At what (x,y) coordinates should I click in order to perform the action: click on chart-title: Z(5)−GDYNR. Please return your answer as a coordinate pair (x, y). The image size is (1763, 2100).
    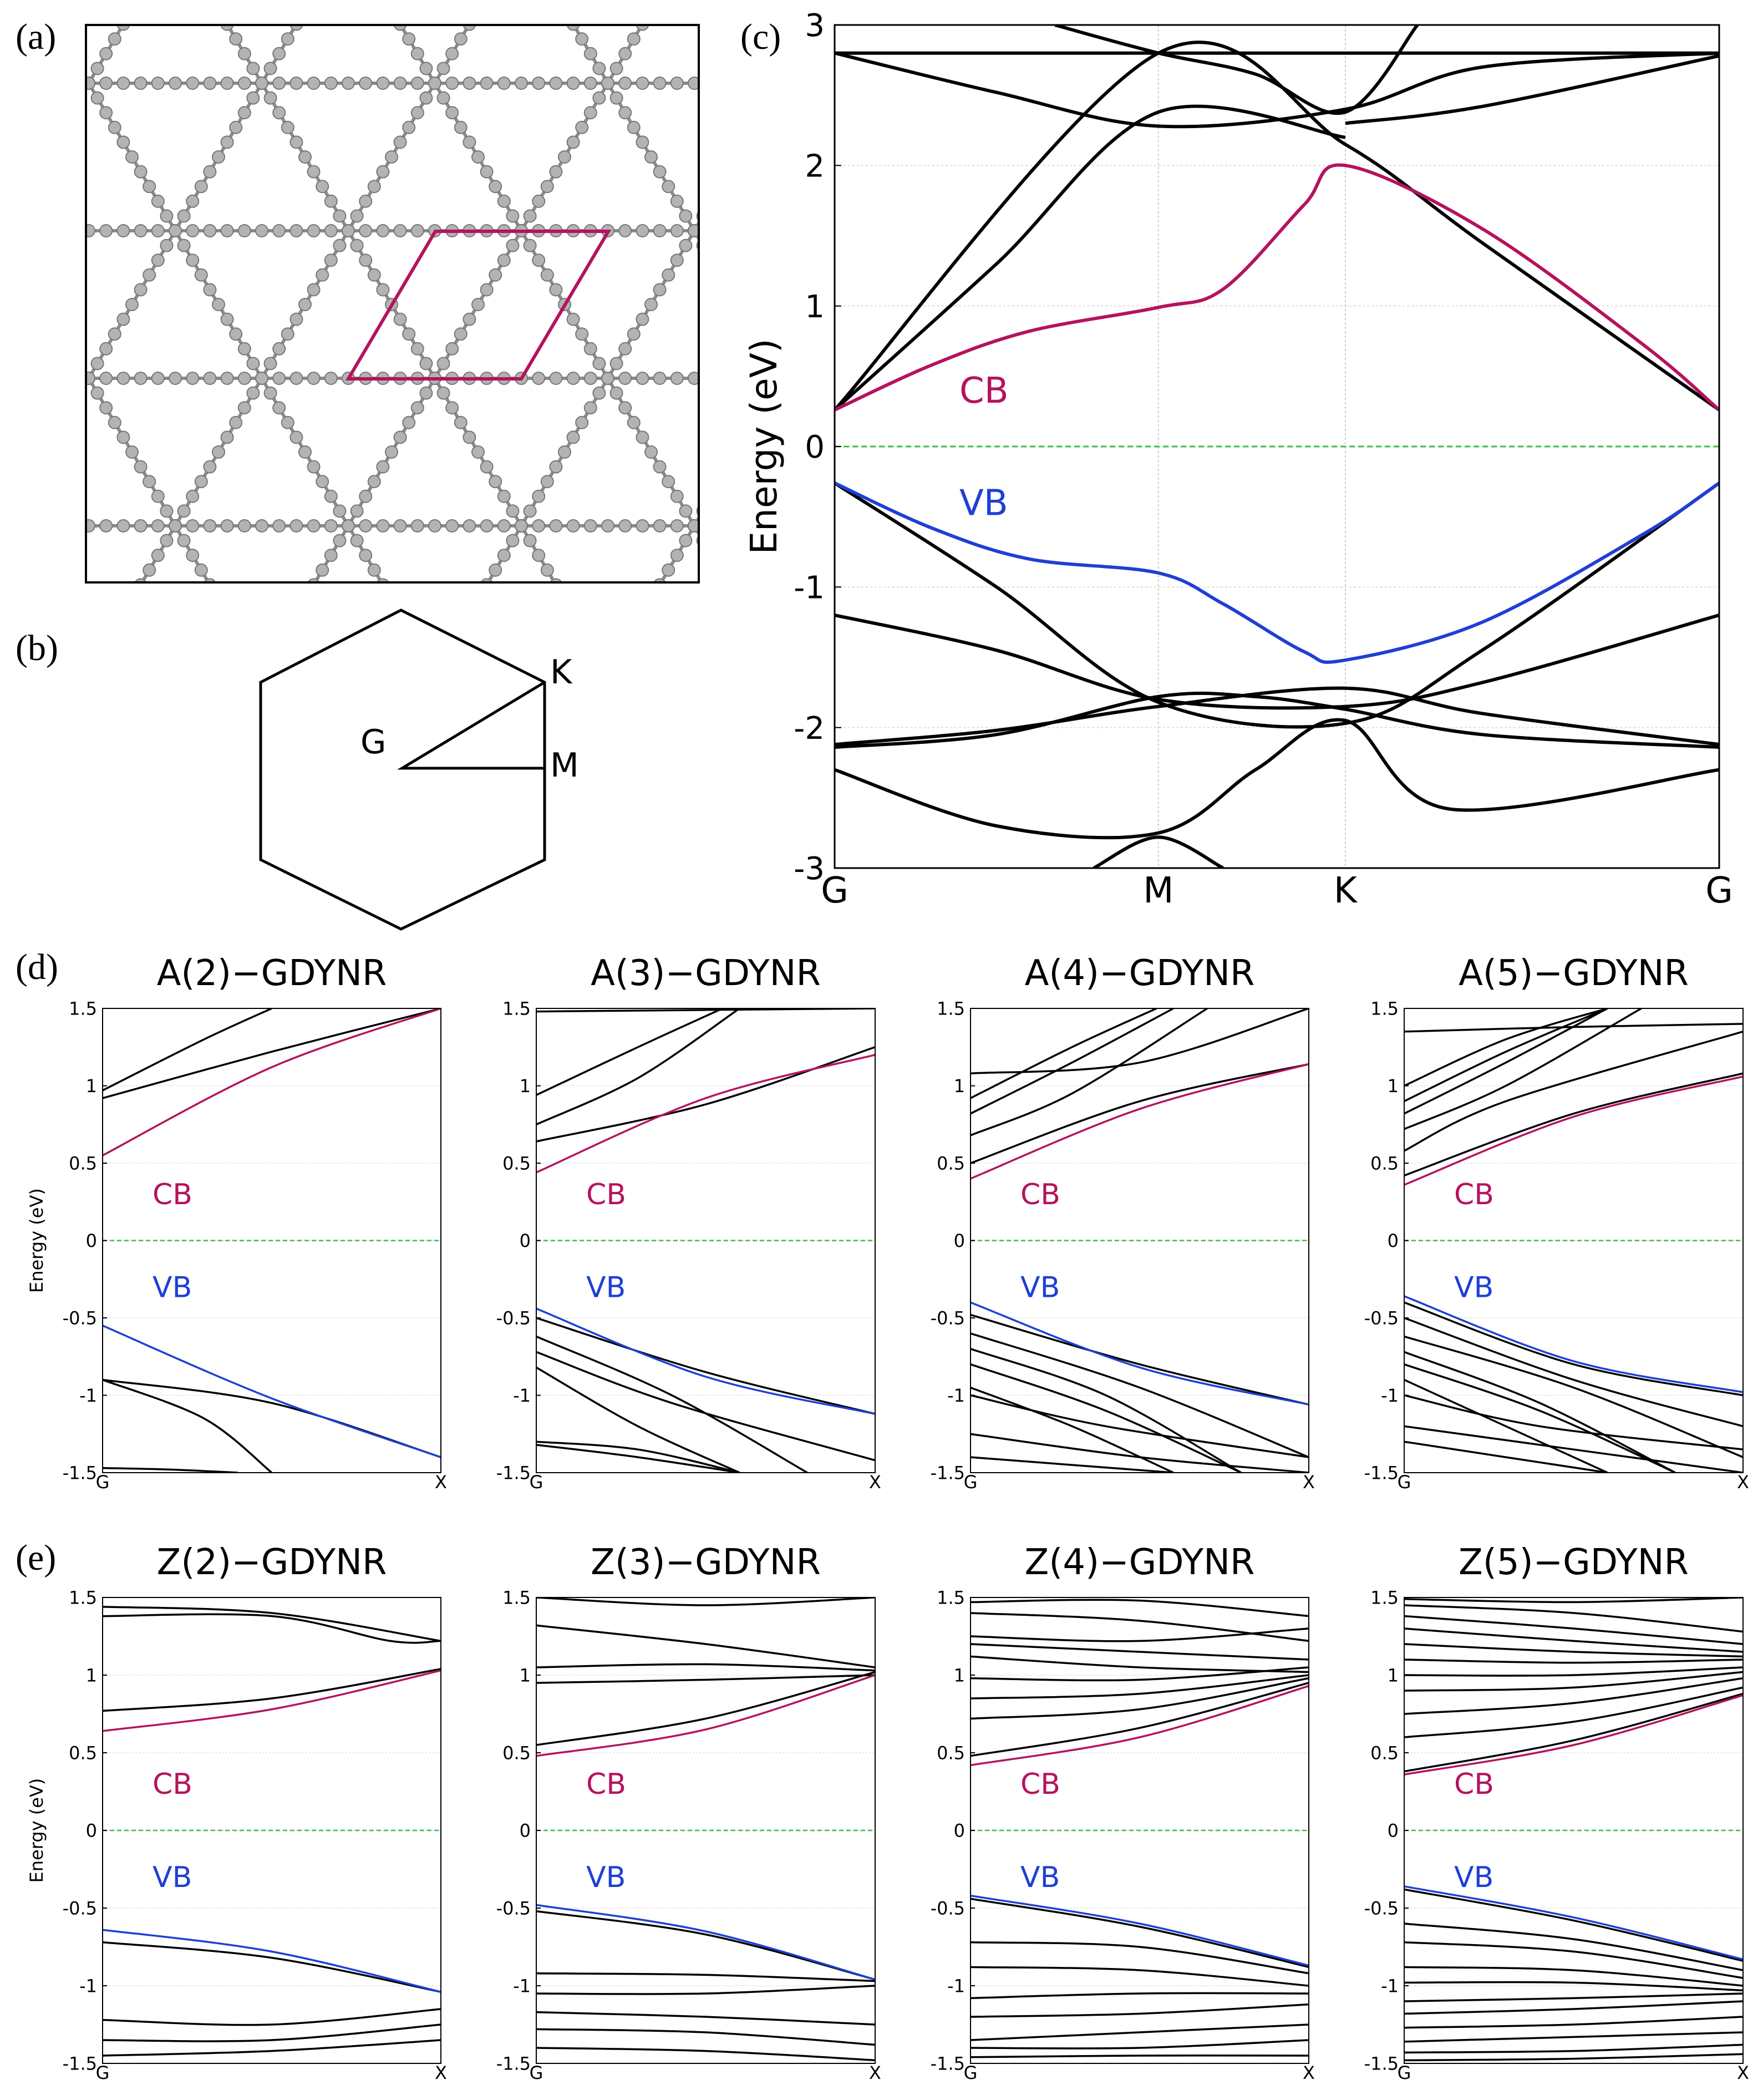
    Looking at the image, I should click on (1574, 1562).